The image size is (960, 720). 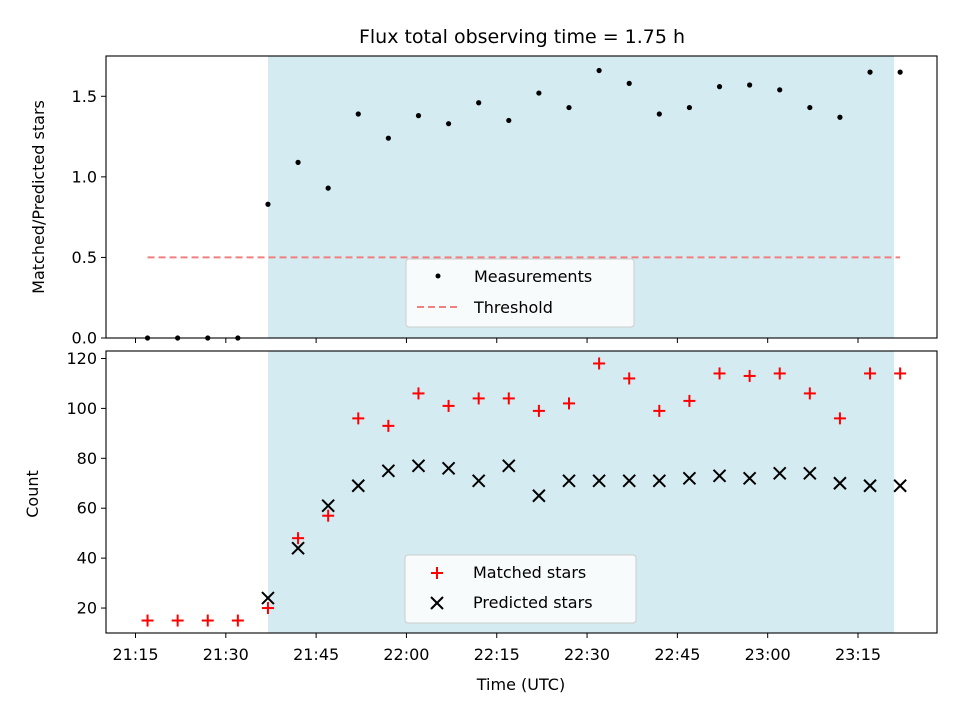 What do you see at coordinates (316, 654) in the screenshot?
I see `x-tick-label: 21:45` at bounding box center [316, 654].